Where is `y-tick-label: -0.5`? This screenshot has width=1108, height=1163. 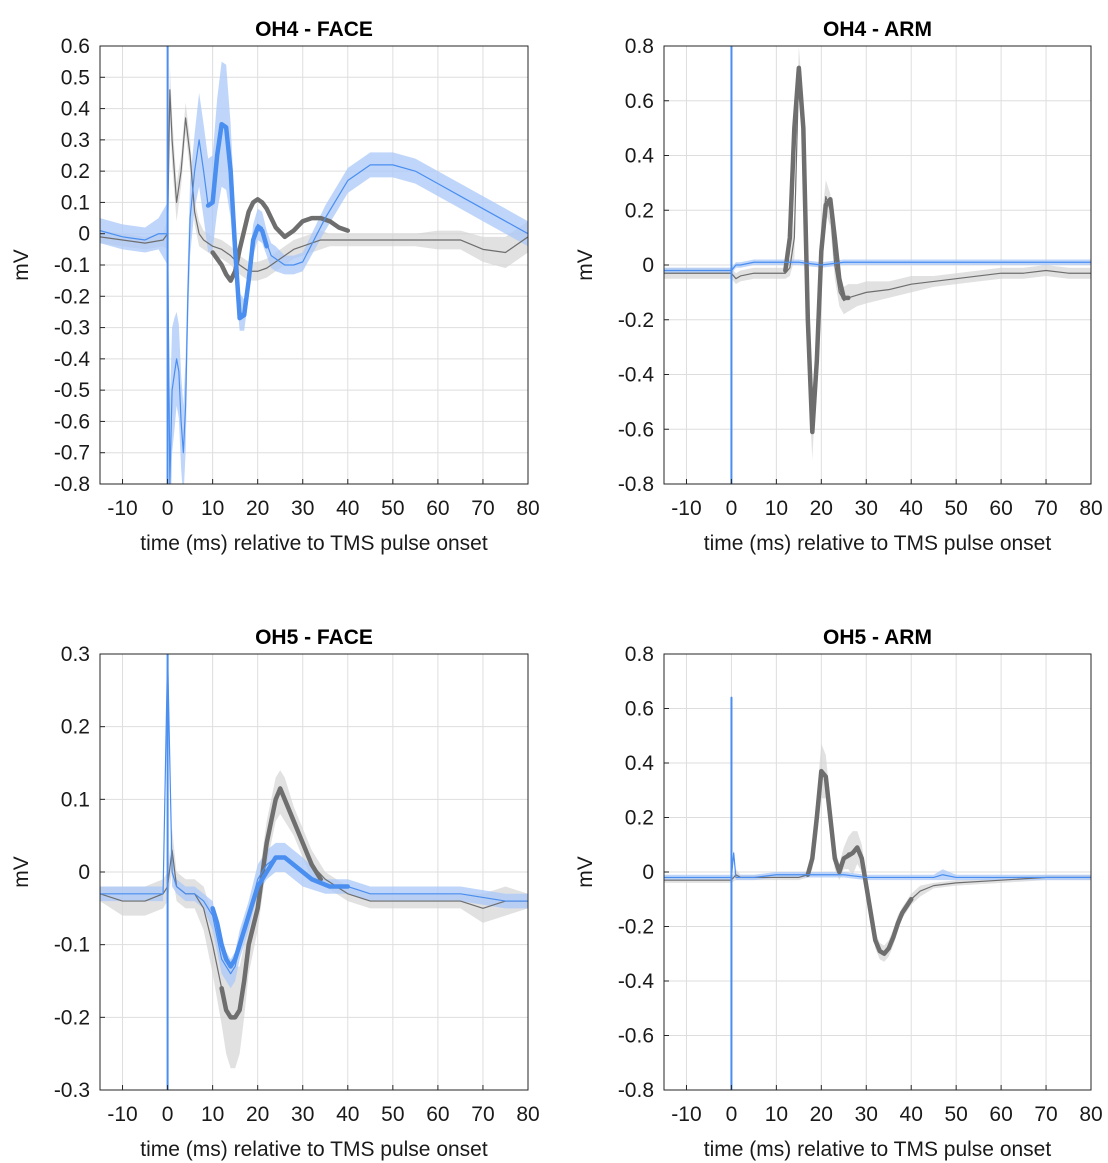 y-tick-label: -0.5 is located at coordinates (72, 390).